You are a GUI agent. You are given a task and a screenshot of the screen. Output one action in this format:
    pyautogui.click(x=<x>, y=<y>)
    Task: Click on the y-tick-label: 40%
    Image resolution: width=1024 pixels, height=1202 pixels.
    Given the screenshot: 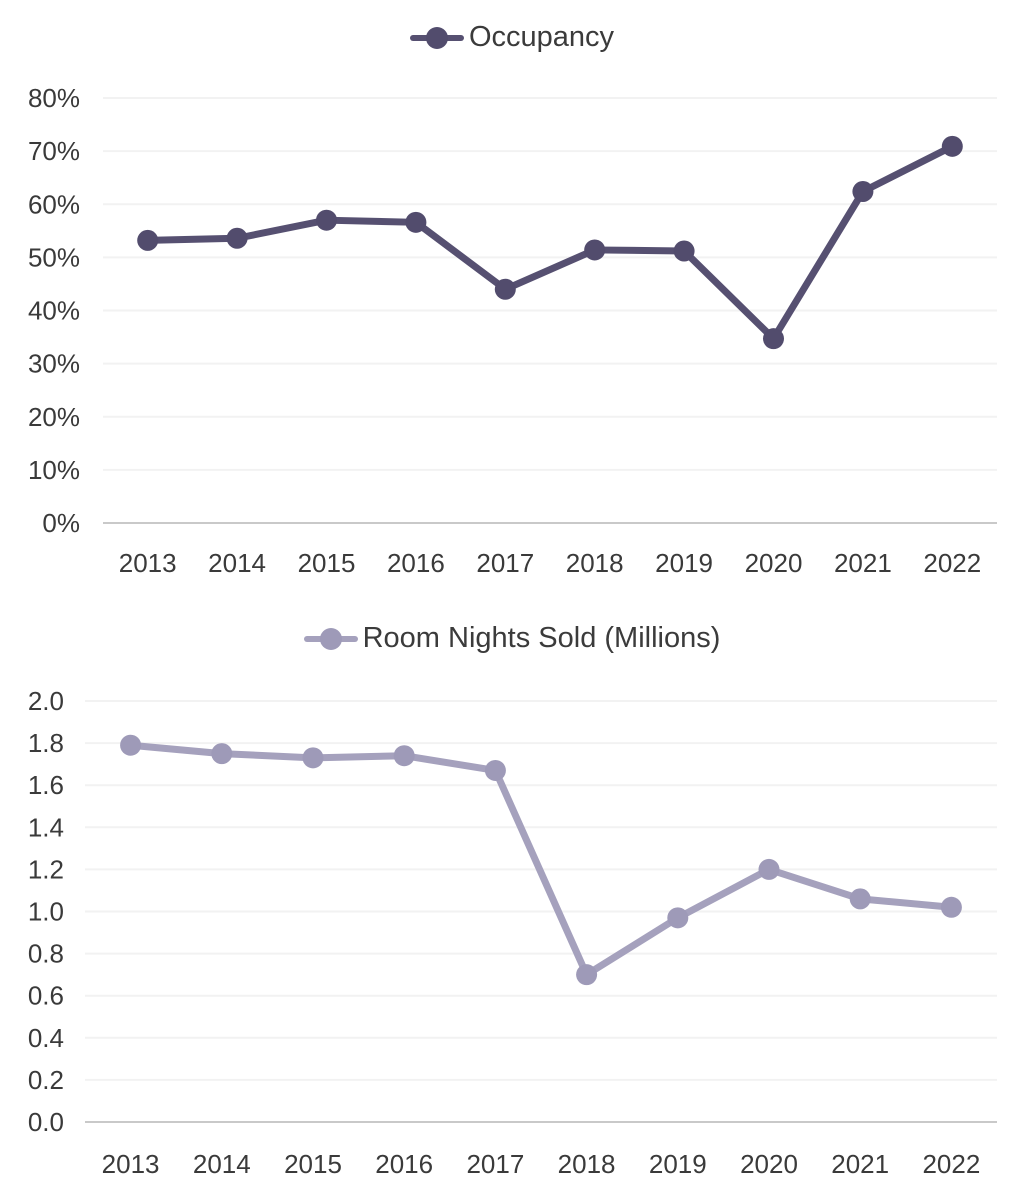 What is the action you would take?
    pyautogui.click(x=54, y=311)
    